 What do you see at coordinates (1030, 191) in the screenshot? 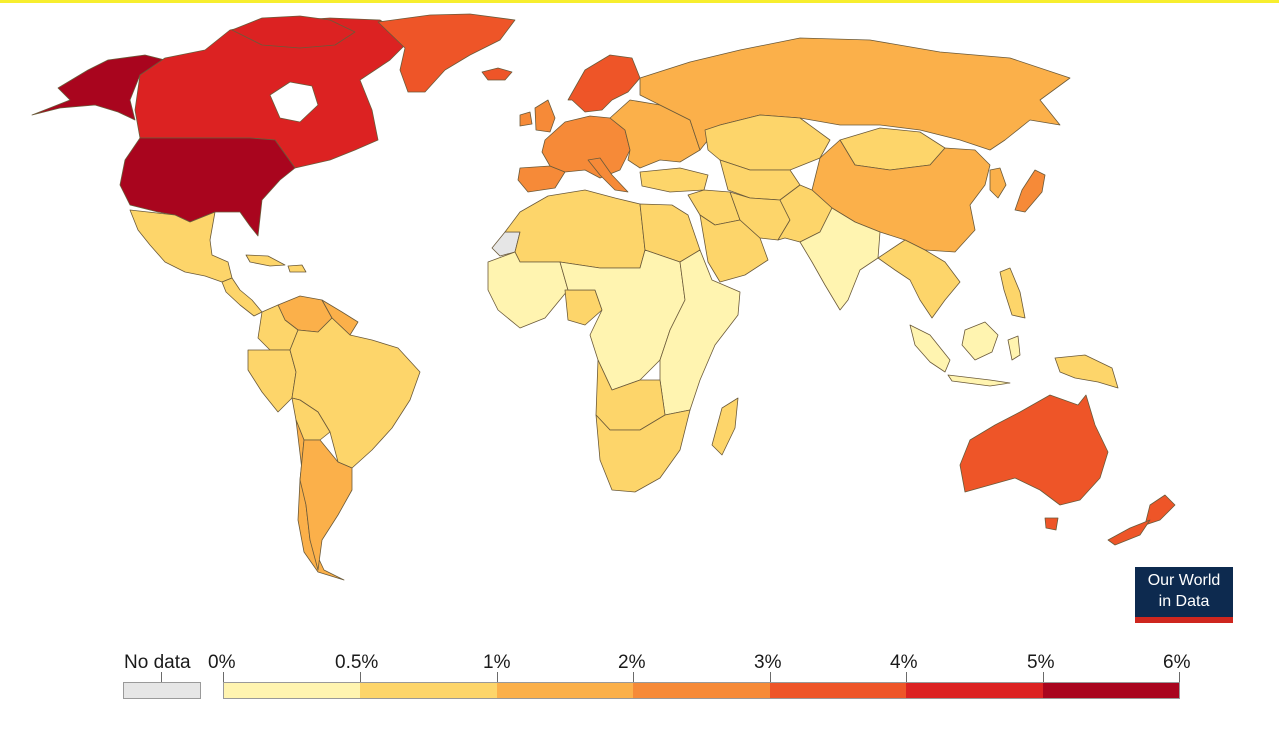
I see `region-japan` at bounding box center [1030, 191].